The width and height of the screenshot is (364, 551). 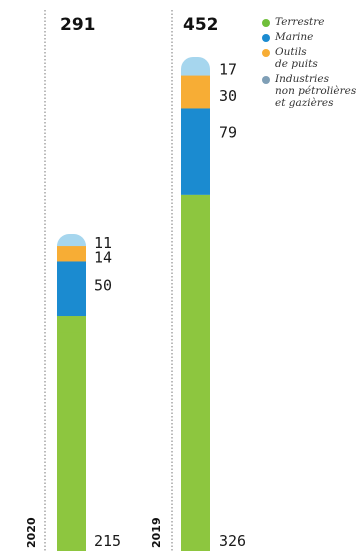 I want to click on total-label: 291, so click(x=78, y=25).